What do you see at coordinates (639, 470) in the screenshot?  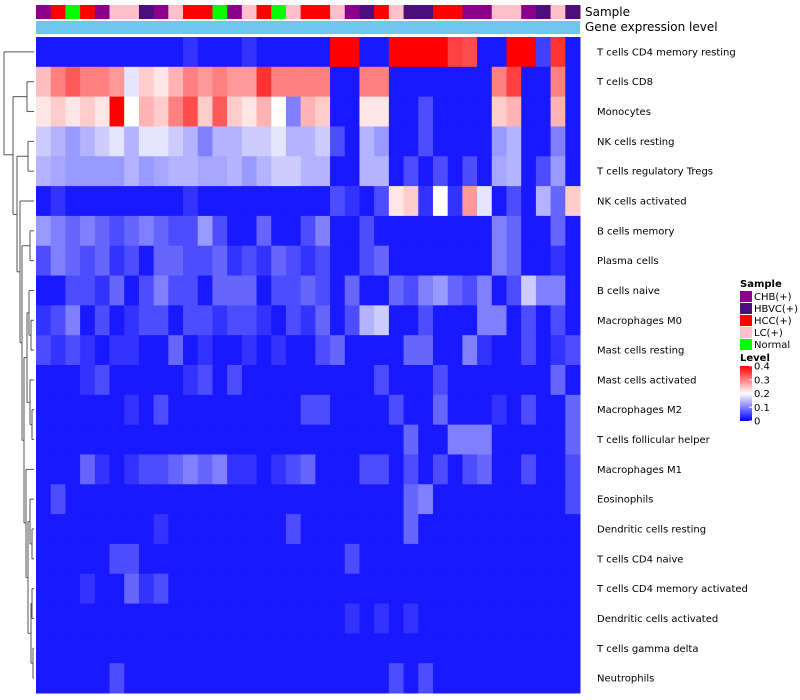 I see `row-label: Macrophages M1` at bounding box center [639, 470].